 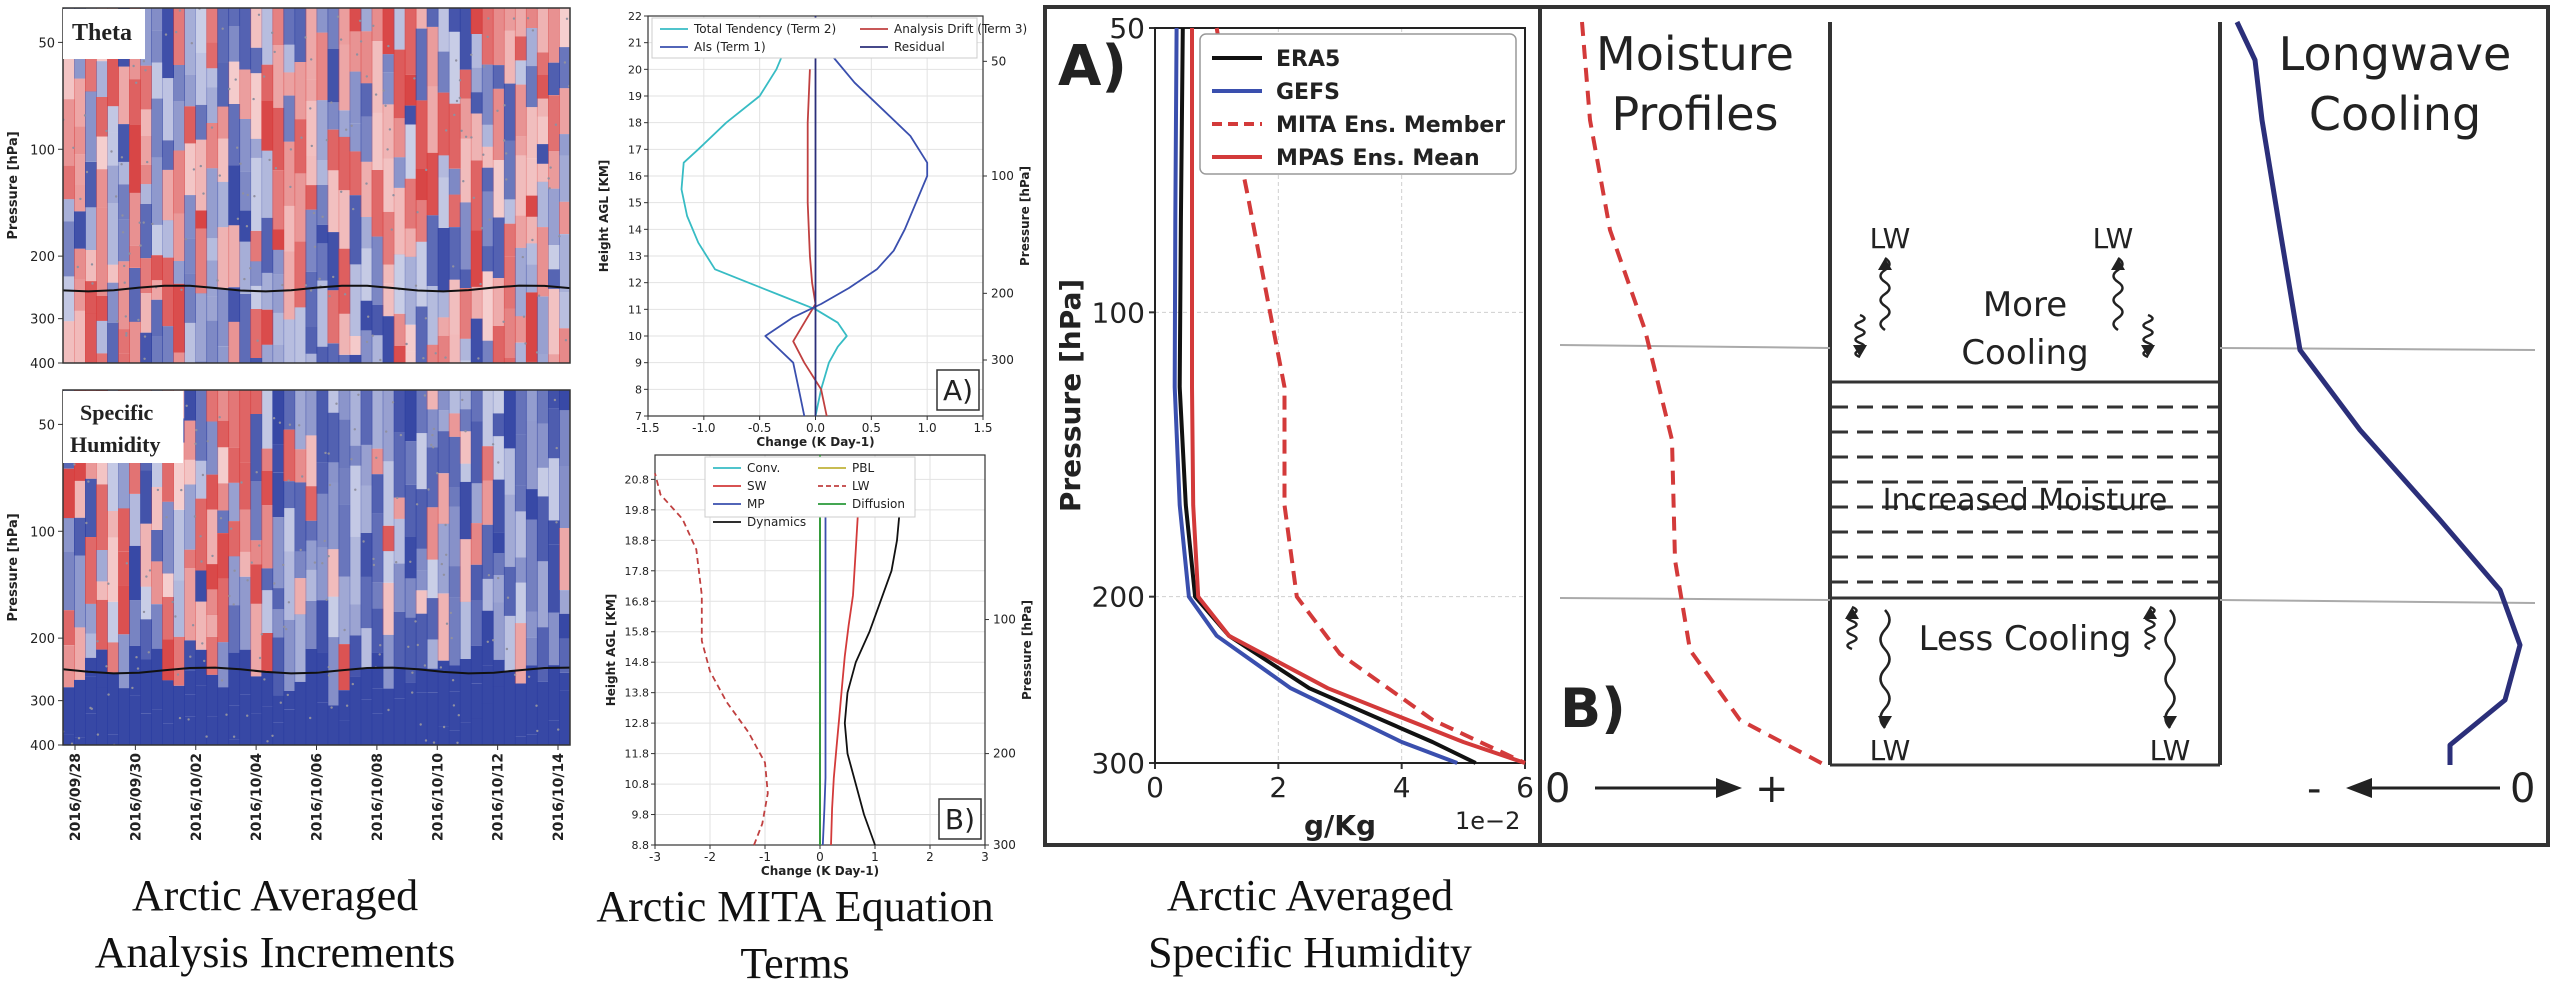 I want to click on series-line, so click(x=1358, y=396).